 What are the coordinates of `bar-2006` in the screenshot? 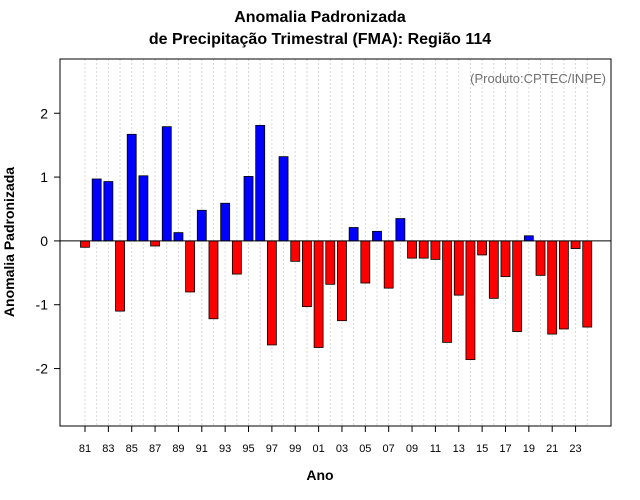 It's located at (377, 236).